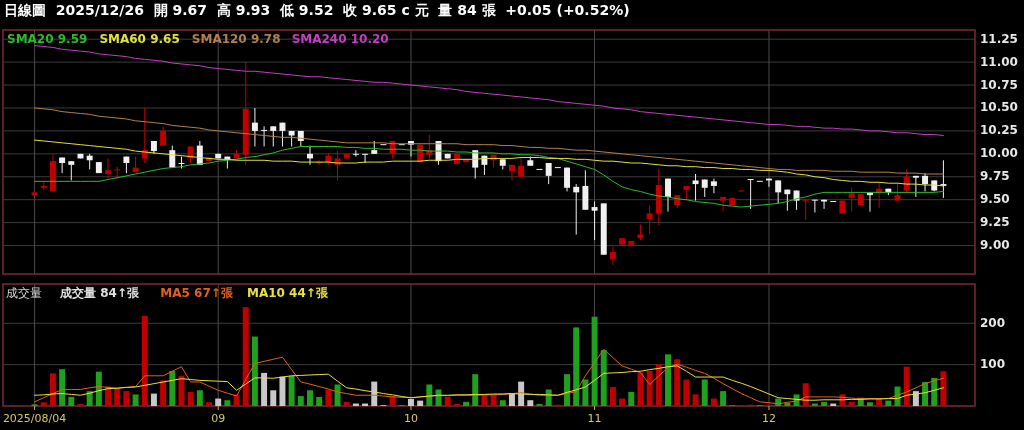  What do you see at coordinates (995, 176) in the screenshot?
I see `y-tick-label: 9.75` at bounding box center [995, 176].